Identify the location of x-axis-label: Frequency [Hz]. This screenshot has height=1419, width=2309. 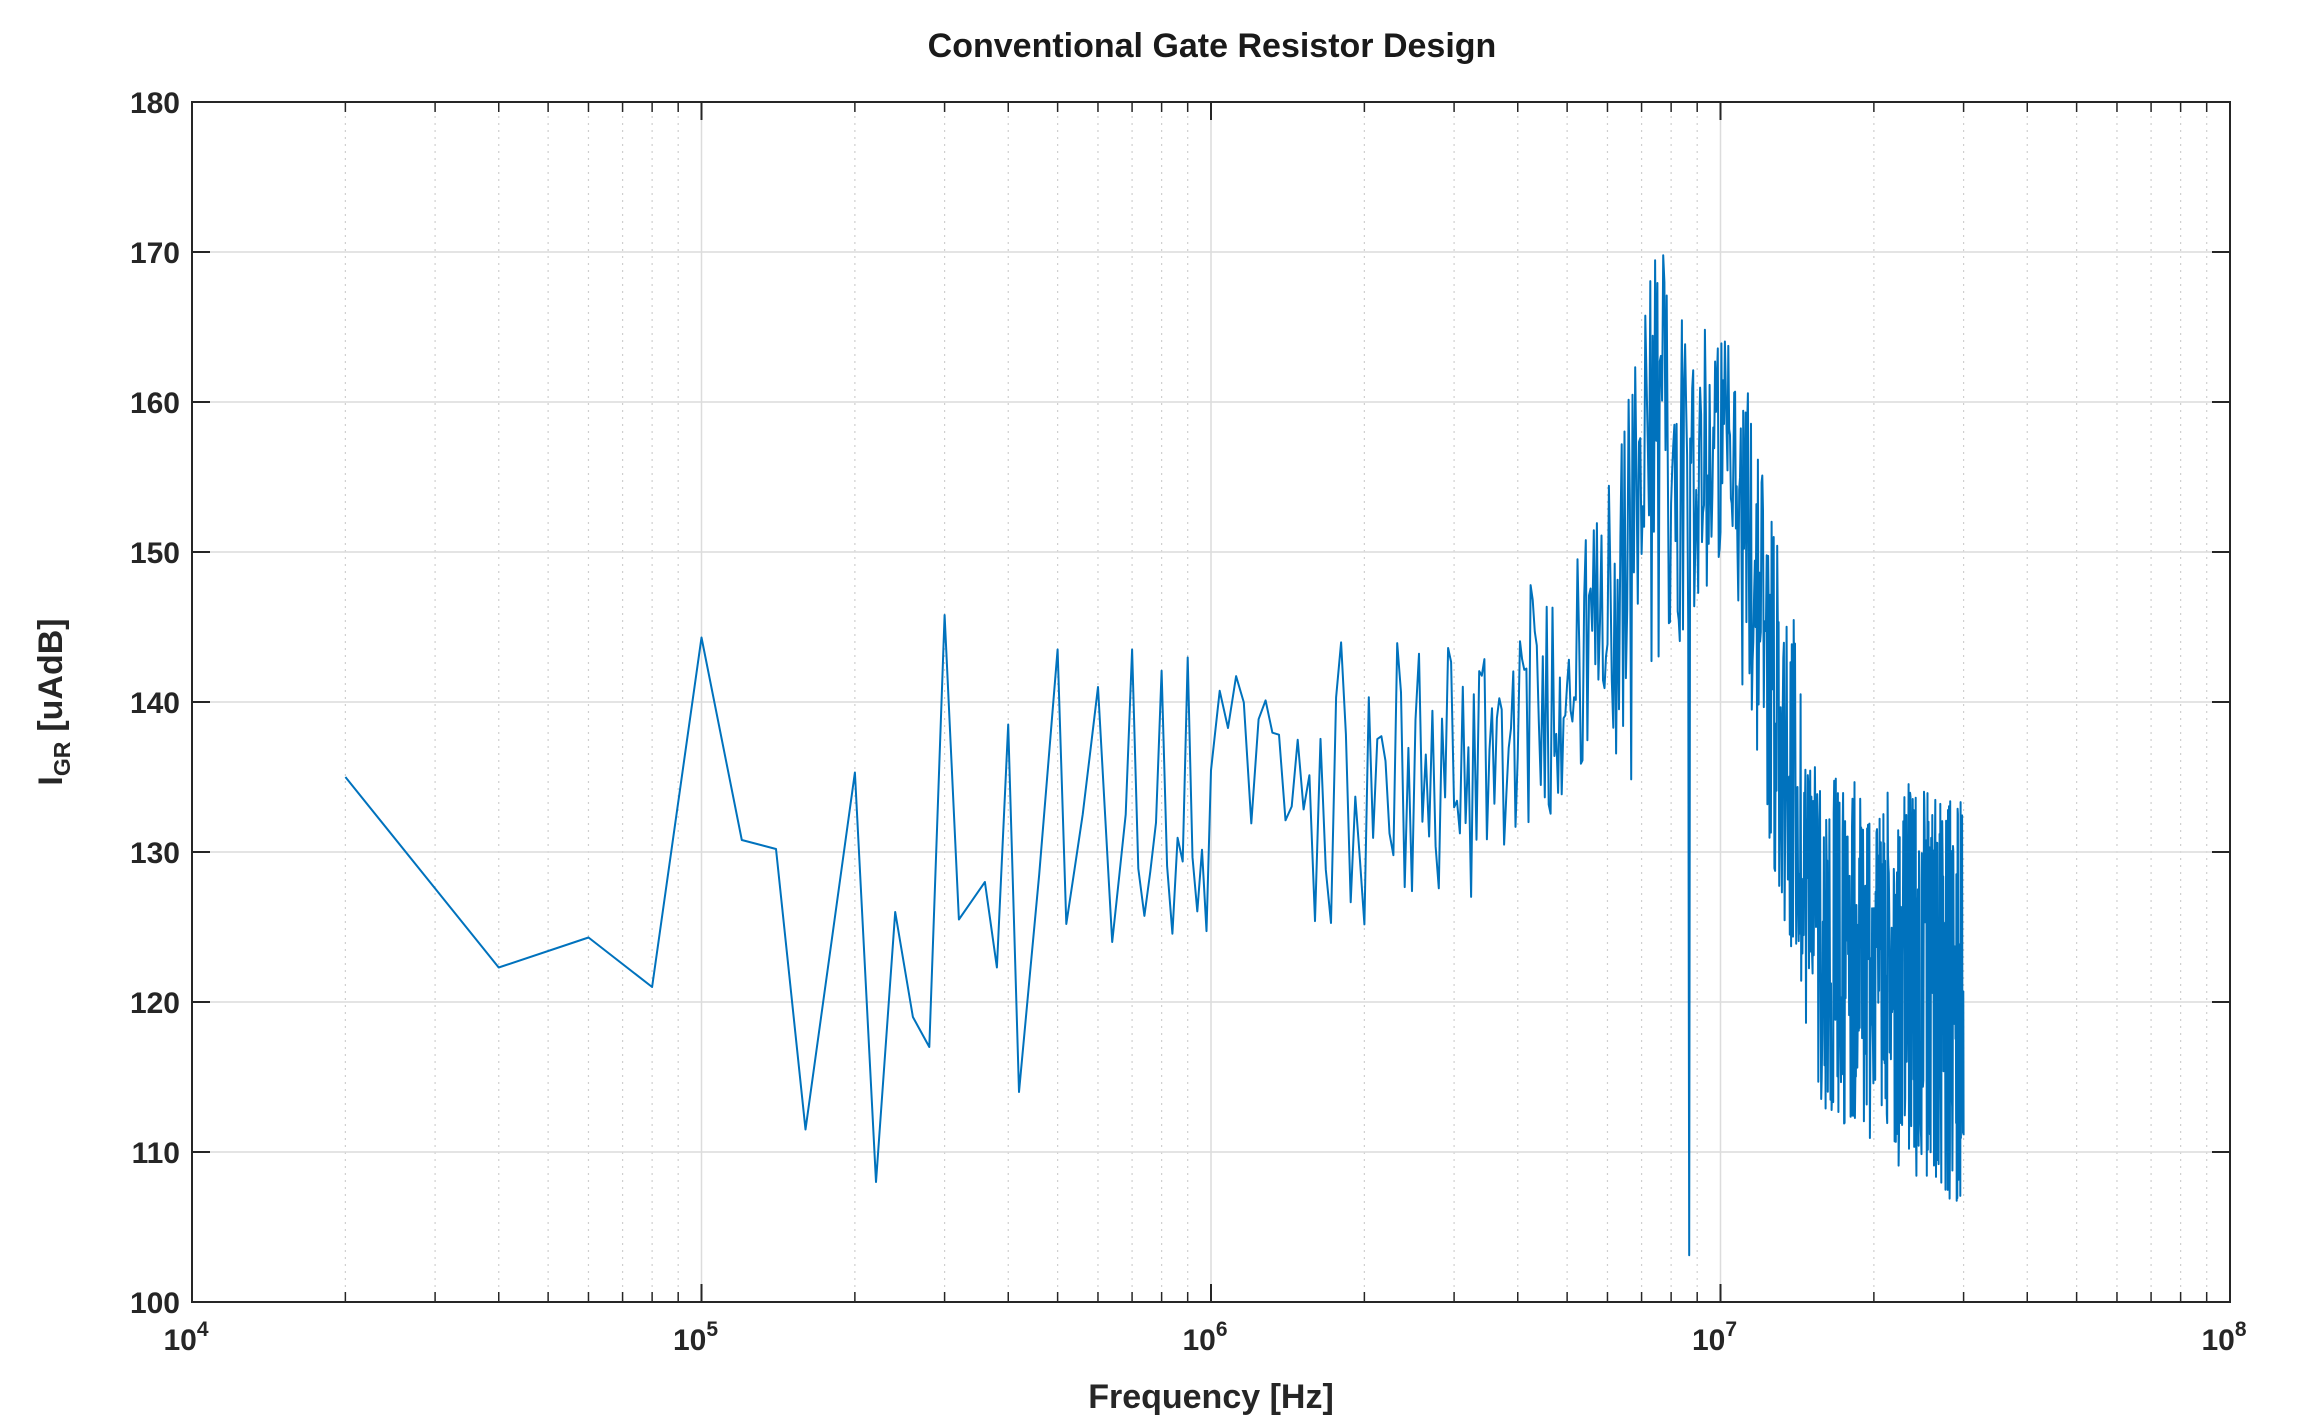
(1211, 1397).